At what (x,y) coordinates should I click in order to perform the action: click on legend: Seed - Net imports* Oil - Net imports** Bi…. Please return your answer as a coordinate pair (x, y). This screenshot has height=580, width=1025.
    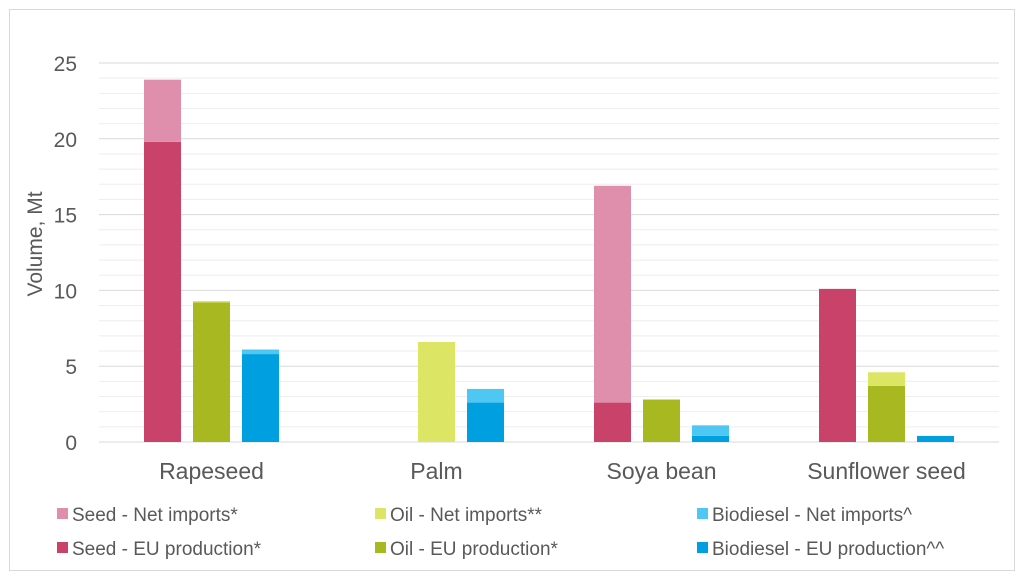
    Looking at the image, I should click on (500, 532).